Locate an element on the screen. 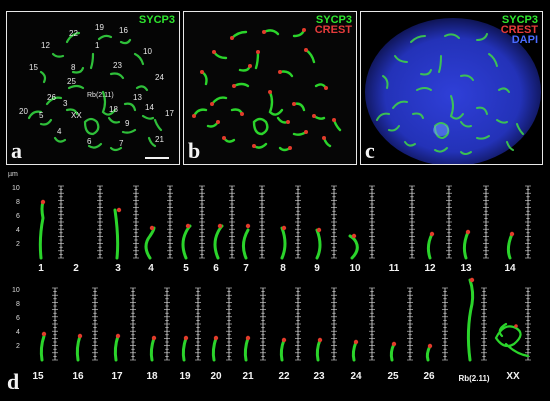 The width and height of the screenshot is (550, 401). chromosome-number: XX is located at coordinates (76, 115).